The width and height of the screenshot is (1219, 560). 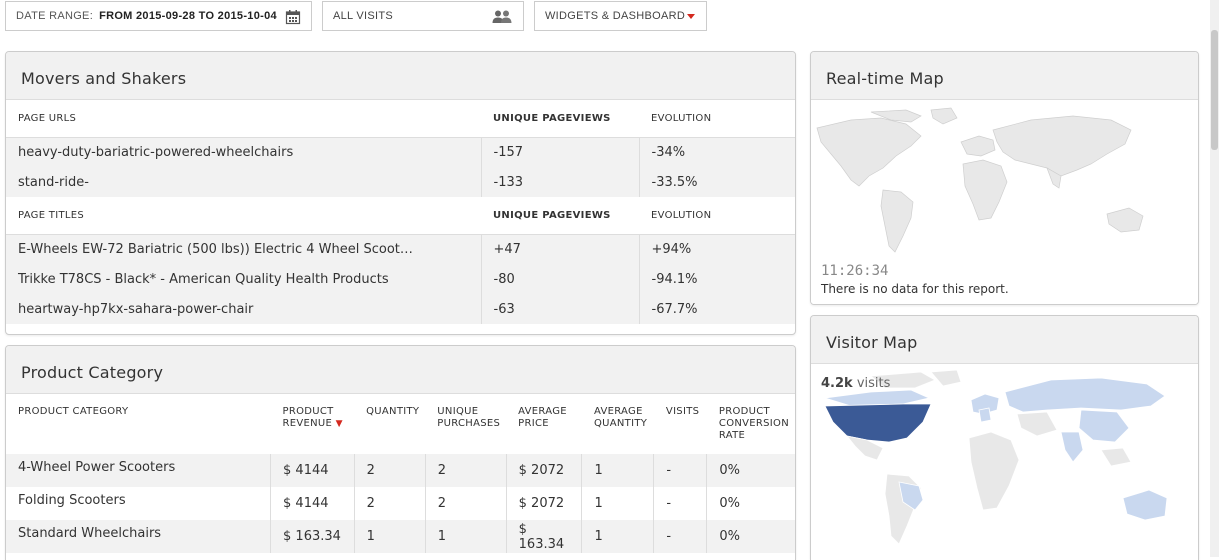 I want to click on row-value: -63, so click(x=559, y=309).